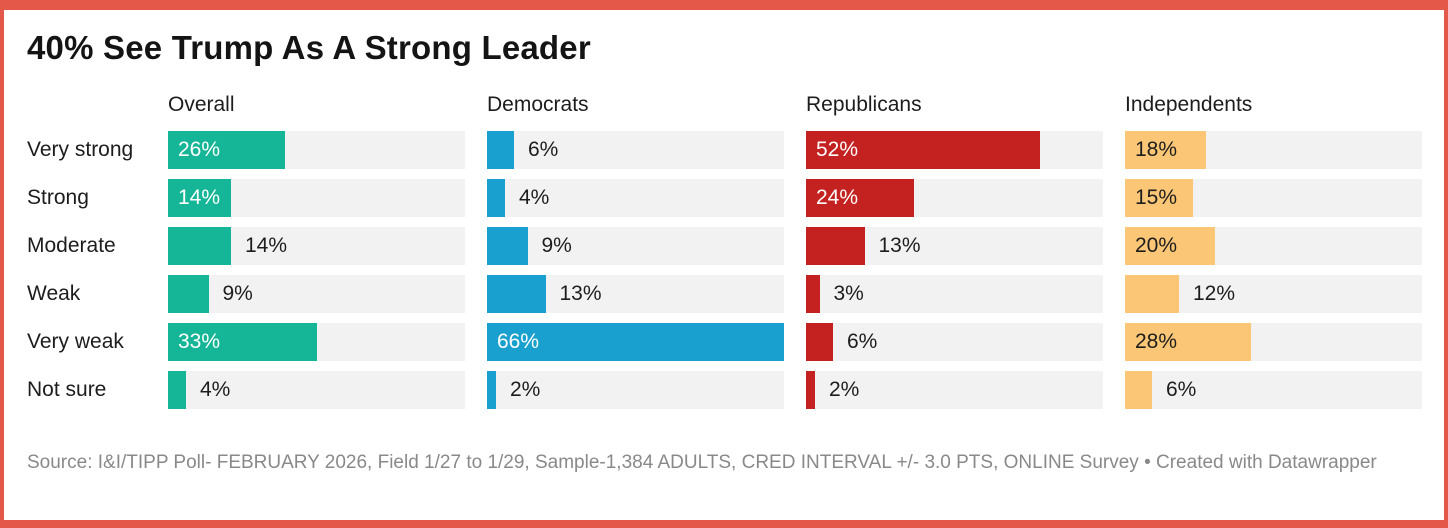 Image resolution: width=1448 pixels, height=528 pixels. What do you see at coordinates (1273, 150) in the screenshot?
I see `bar-track: 18%` at bounding box center [1273, 150].